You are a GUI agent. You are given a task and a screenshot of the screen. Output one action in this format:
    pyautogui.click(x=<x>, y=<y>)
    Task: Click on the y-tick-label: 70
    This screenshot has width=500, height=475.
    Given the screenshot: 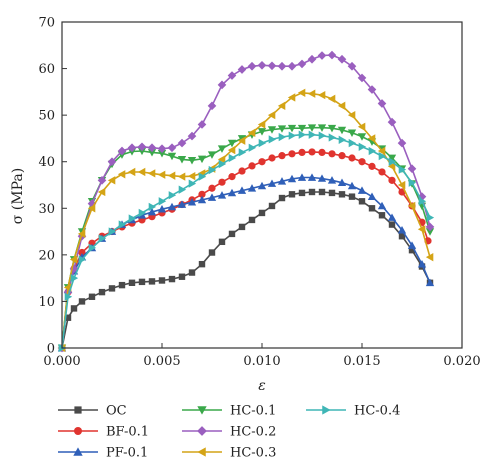 What is the action you would take?
    pyautogui.click(x=46, y=23)
    